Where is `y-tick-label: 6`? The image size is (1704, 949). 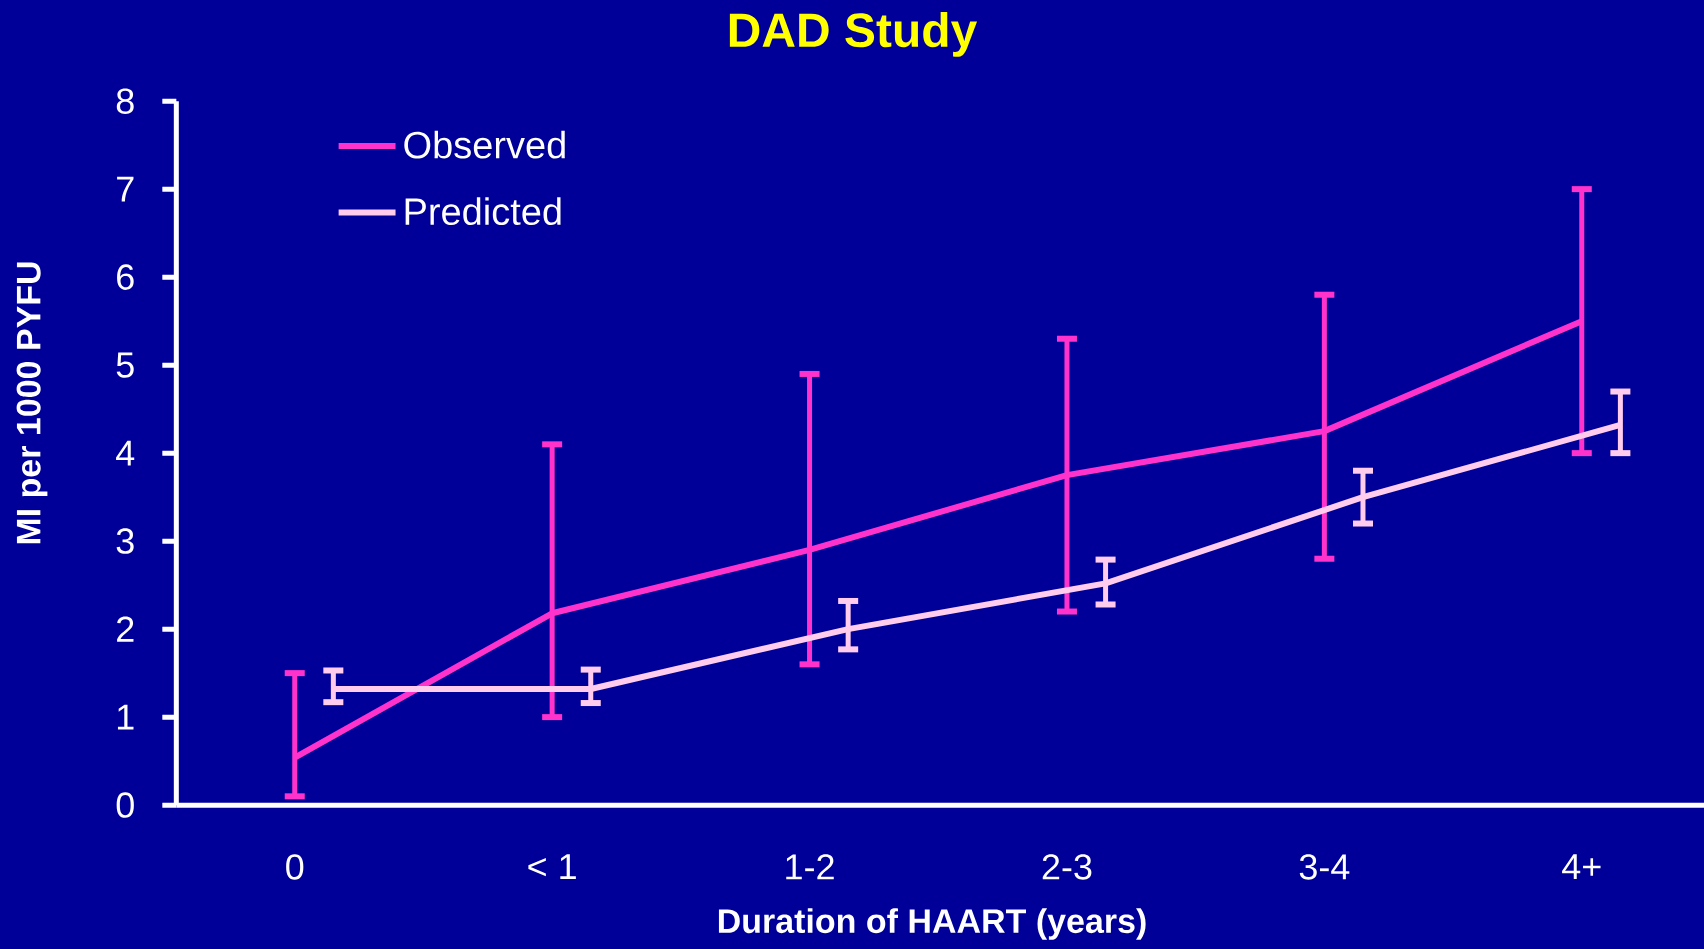 y-tick-label: 6 is located at coordinates (125, 277).